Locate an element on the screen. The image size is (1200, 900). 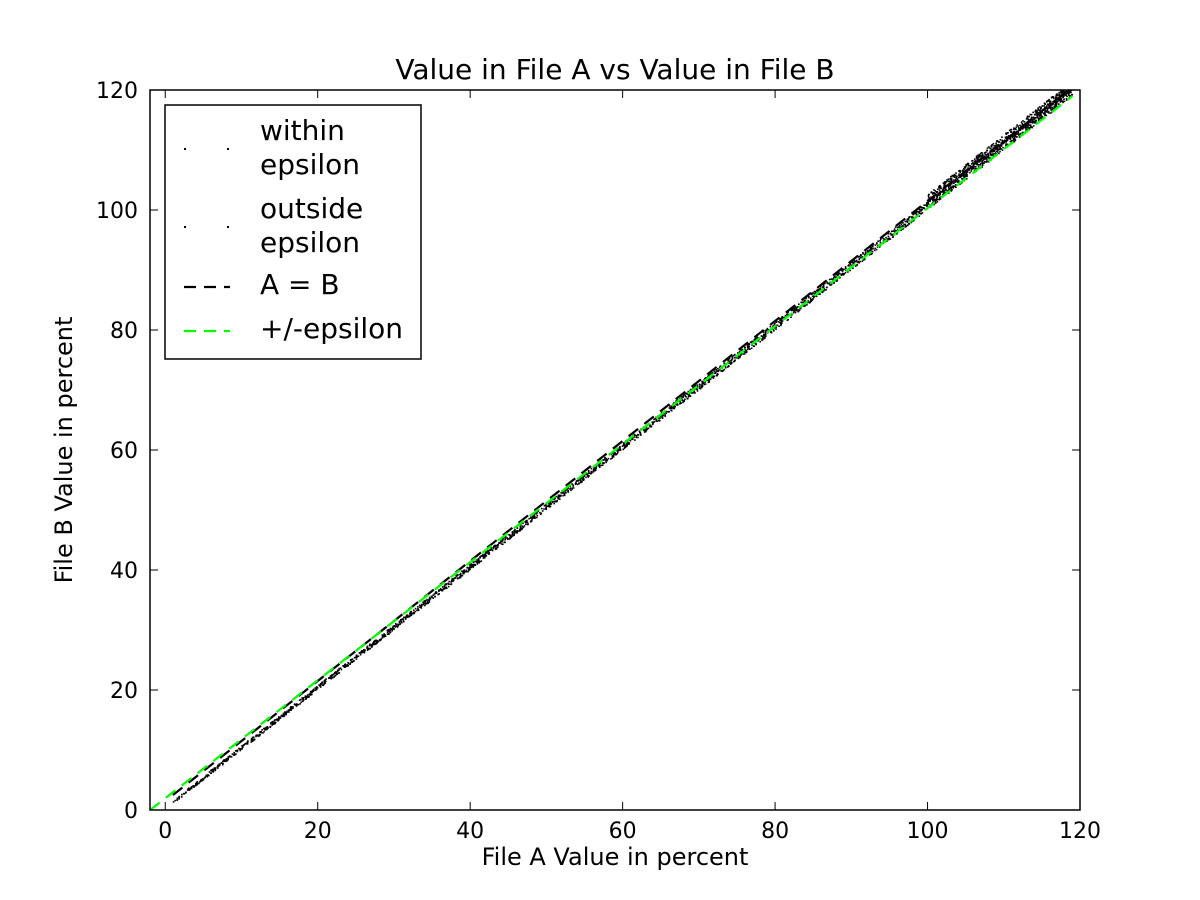
x-tick-label: 80 is located at coordinates (775, 831).